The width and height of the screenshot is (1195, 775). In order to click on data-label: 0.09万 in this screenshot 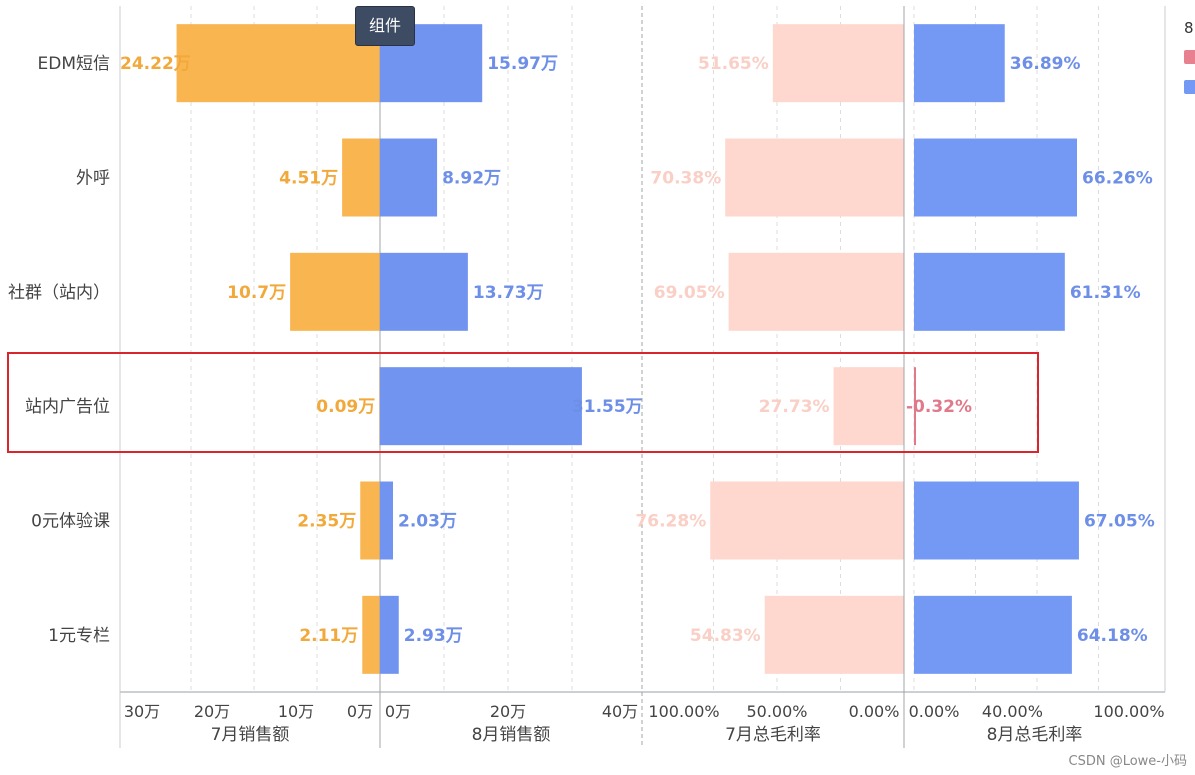, I will do `click(345, 407)`.